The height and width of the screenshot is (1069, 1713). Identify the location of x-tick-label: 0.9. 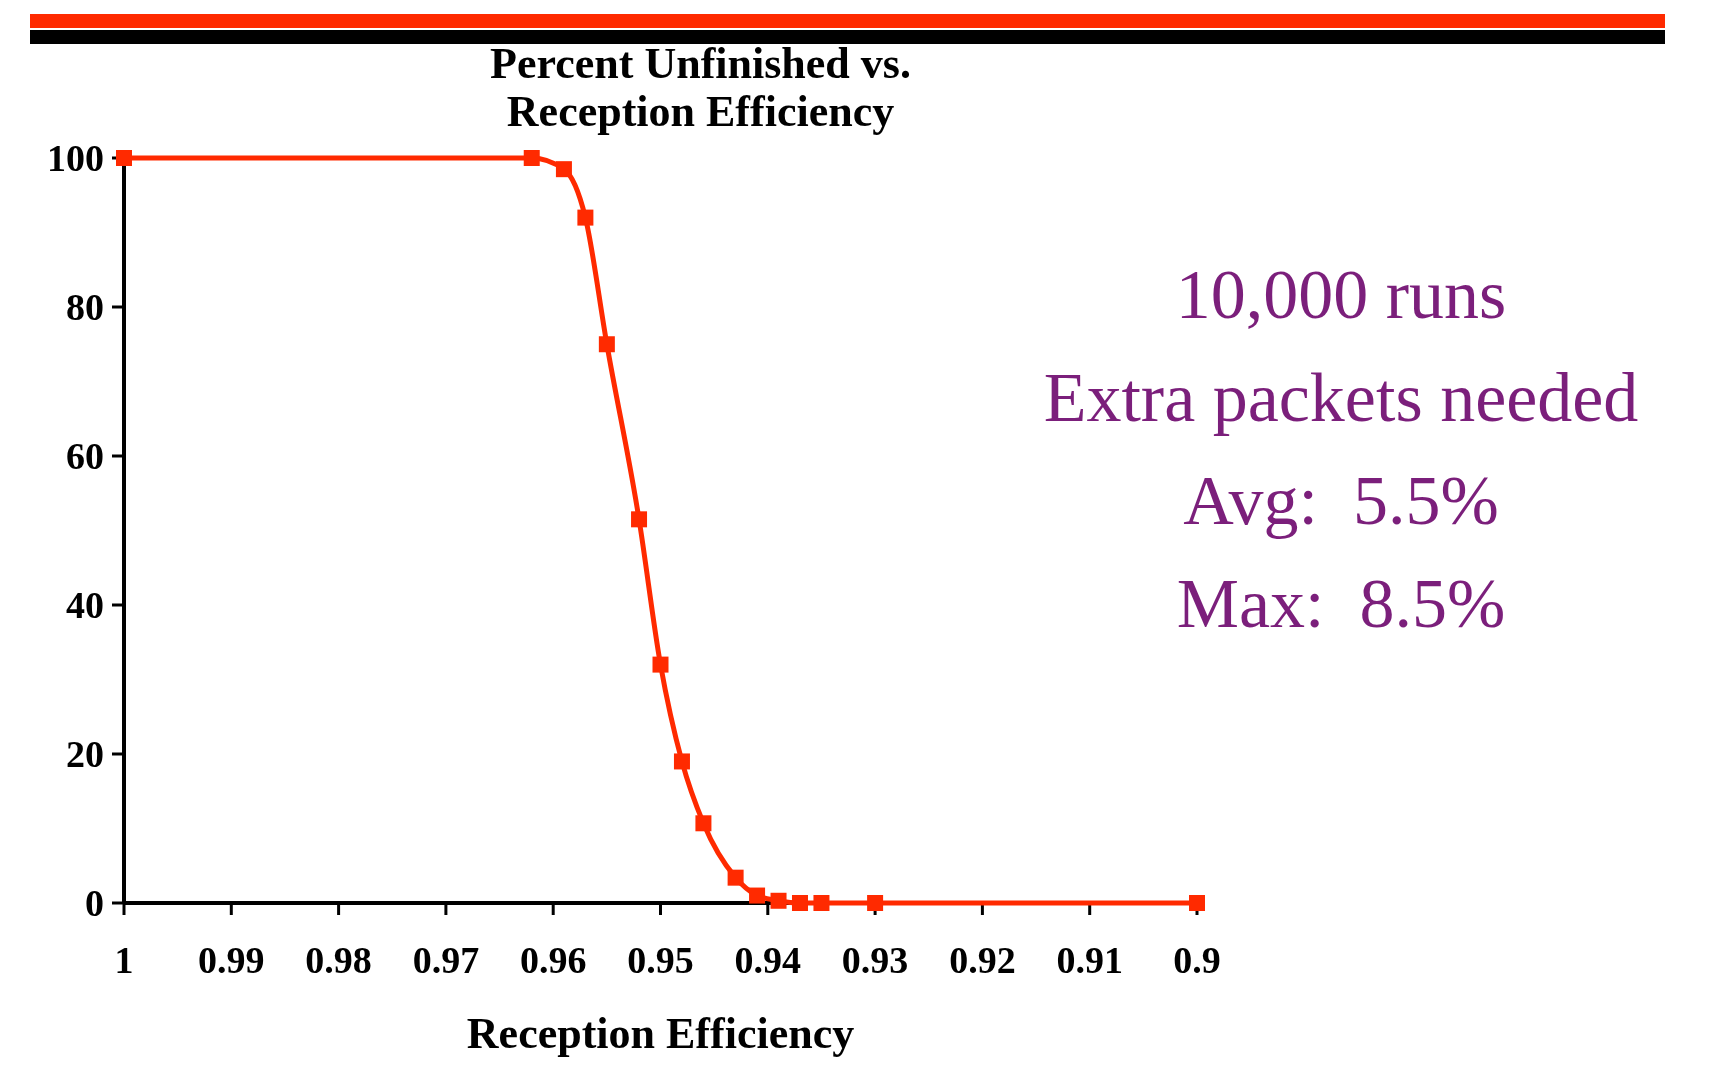
(1197, 960).